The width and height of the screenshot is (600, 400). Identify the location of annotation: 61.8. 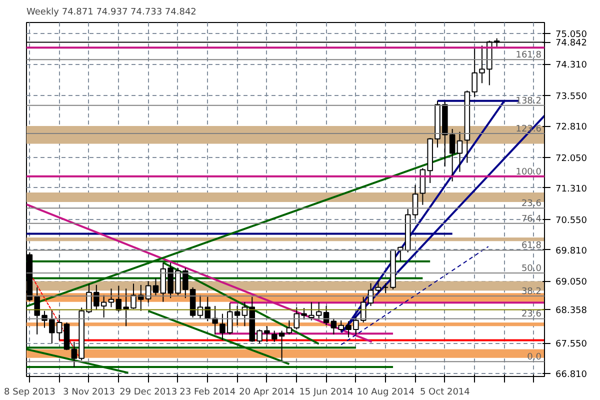
(531, 246).